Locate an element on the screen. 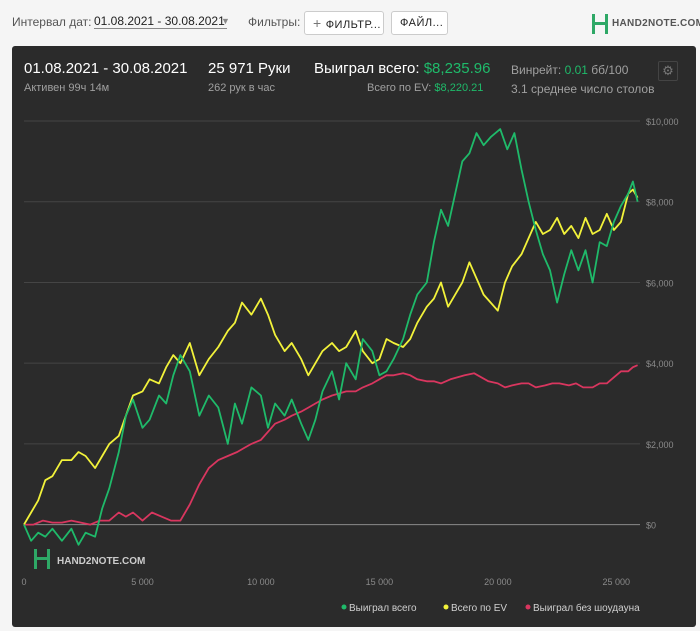  watermark-text: HAND2NOTE.COM is located at coordinates (101, 561).